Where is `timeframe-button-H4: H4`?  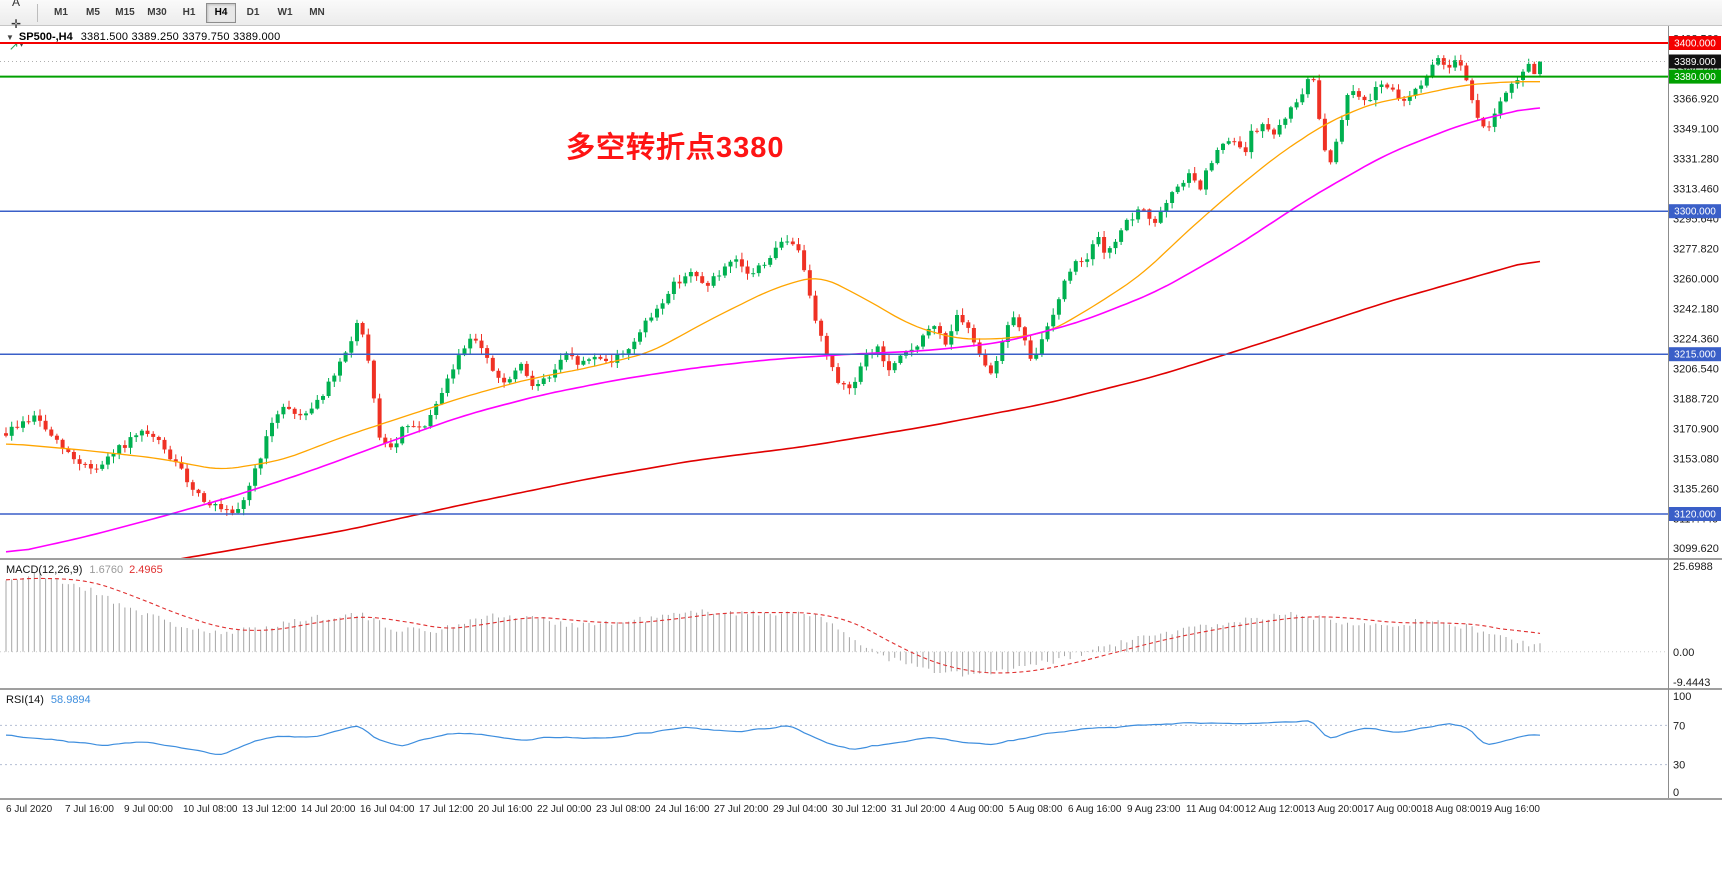 timeframe-button-H4: H4 is located at coordinates (221, 12).